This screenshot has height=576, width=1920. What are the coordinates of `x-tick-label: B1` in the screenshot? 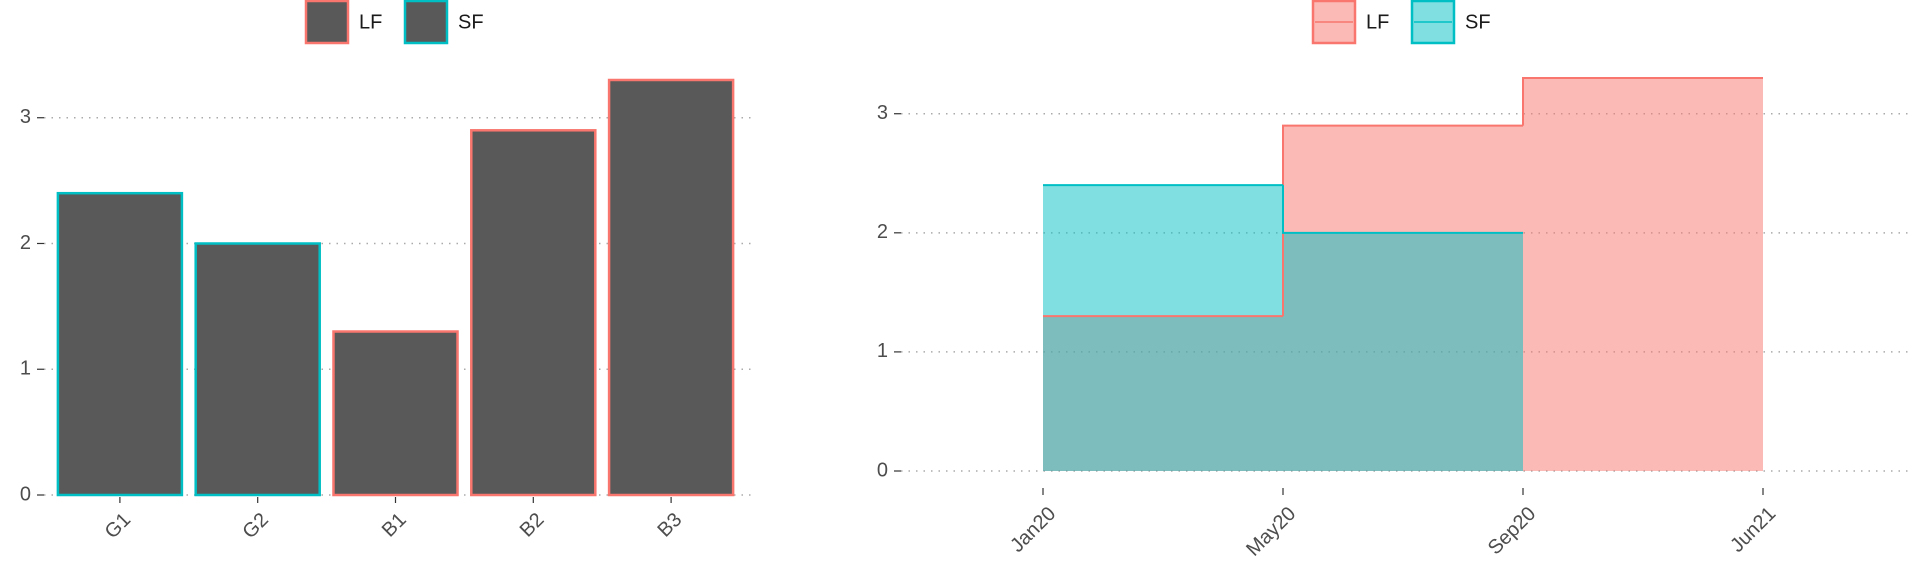 It's located at (394, 525).